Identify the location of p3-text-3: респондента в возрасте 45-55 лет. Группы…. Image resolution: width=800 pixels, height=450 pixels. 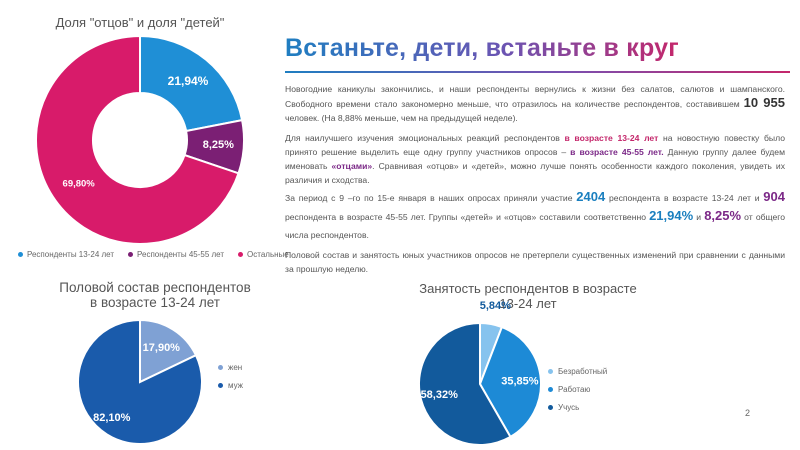
(467, 217).